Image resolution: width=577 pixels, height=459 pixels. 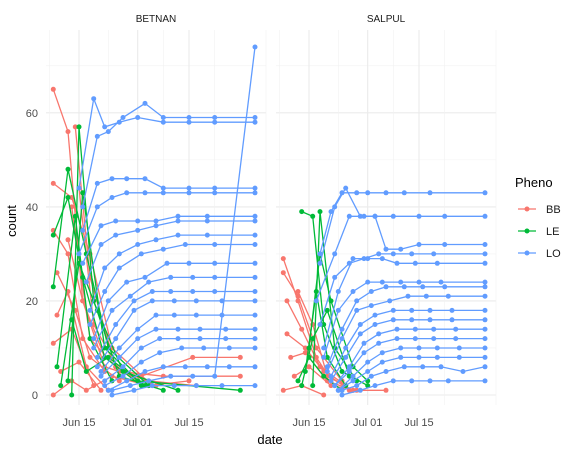 What do you see at coordinates (308, 423) in the screenshot?
I see `x-tick-label: Jun 15` at bounding box center [308, 423].